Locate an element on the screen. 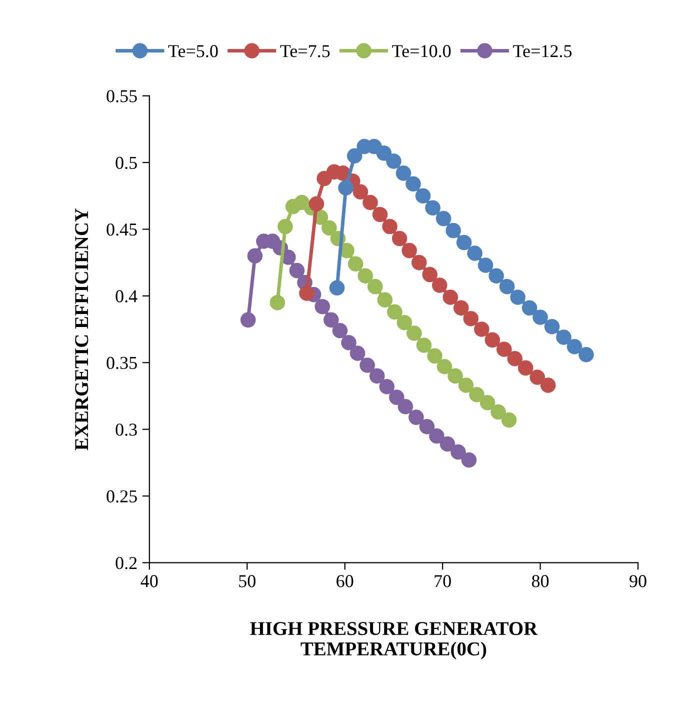 This screenshot has width=673, height=715. y-axis-title: EXERGETIC EFFICIENCY is located at coordinates (81, 329).